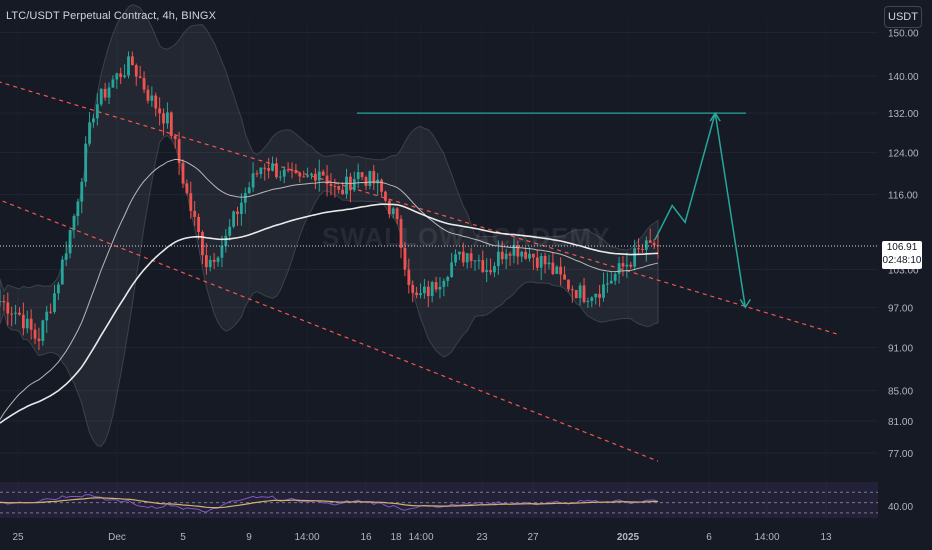 The width and height of the screenshot is (932, 550). What do you see at coordinates (903, 196) in the screenshot?
I see `y-tick-label: 116.00` at bounding box center [903, 196].